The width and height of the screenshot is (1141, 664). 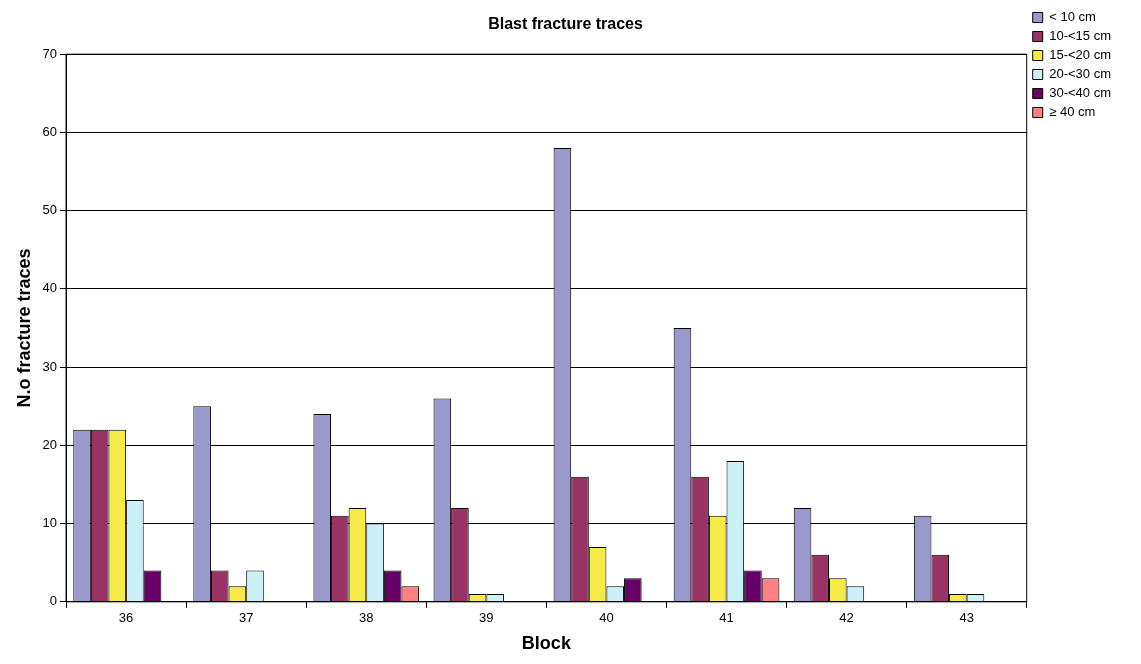 I want to click on y-tick-label: 70, so click(x=50, y=53).